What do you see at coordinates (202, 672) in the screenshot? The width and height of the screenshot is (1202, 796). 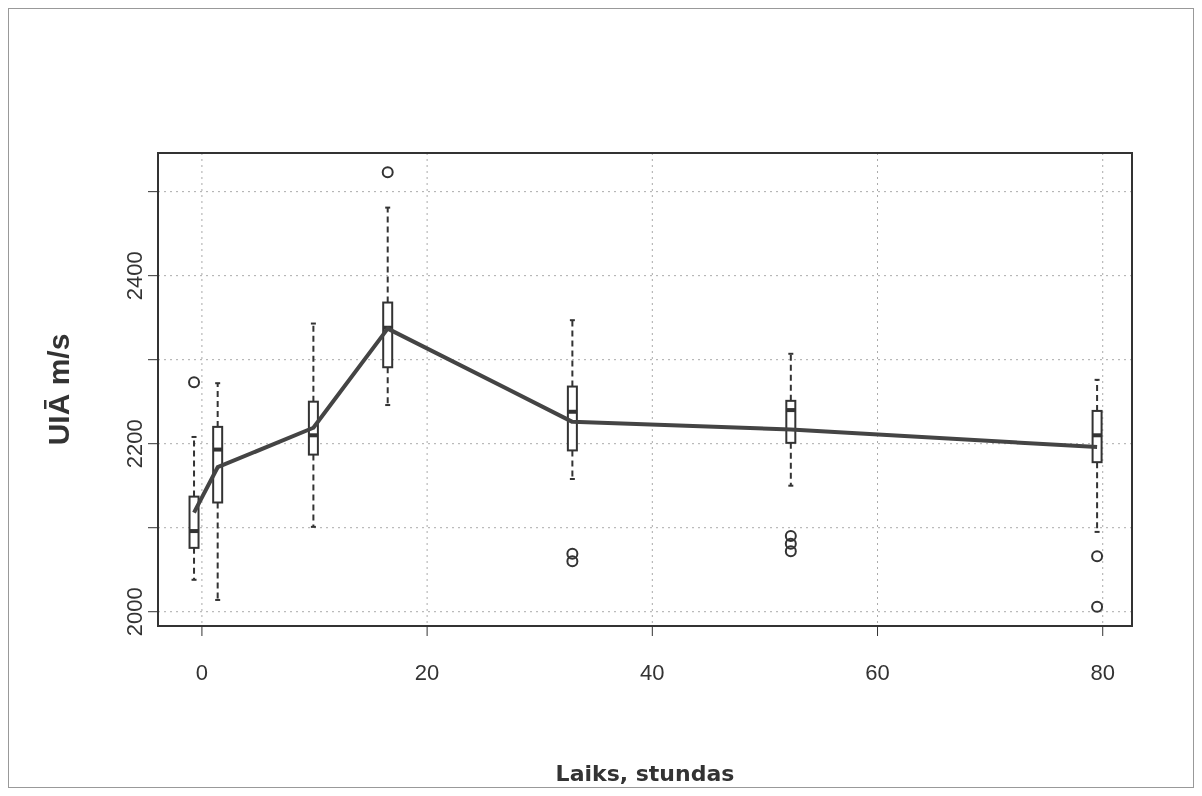 I see `x-tick-label: 0` at bounding box center [202, 672].